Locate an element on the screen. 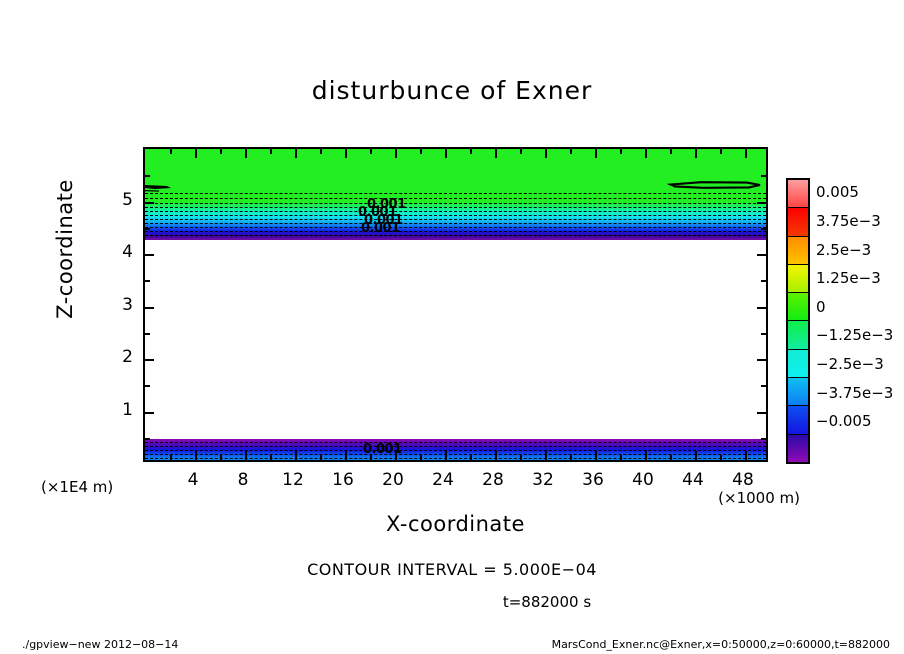 This screenshot has width=904, height=654. colorbar-tick-label: −0.005 is located at coordinates (844, 421).